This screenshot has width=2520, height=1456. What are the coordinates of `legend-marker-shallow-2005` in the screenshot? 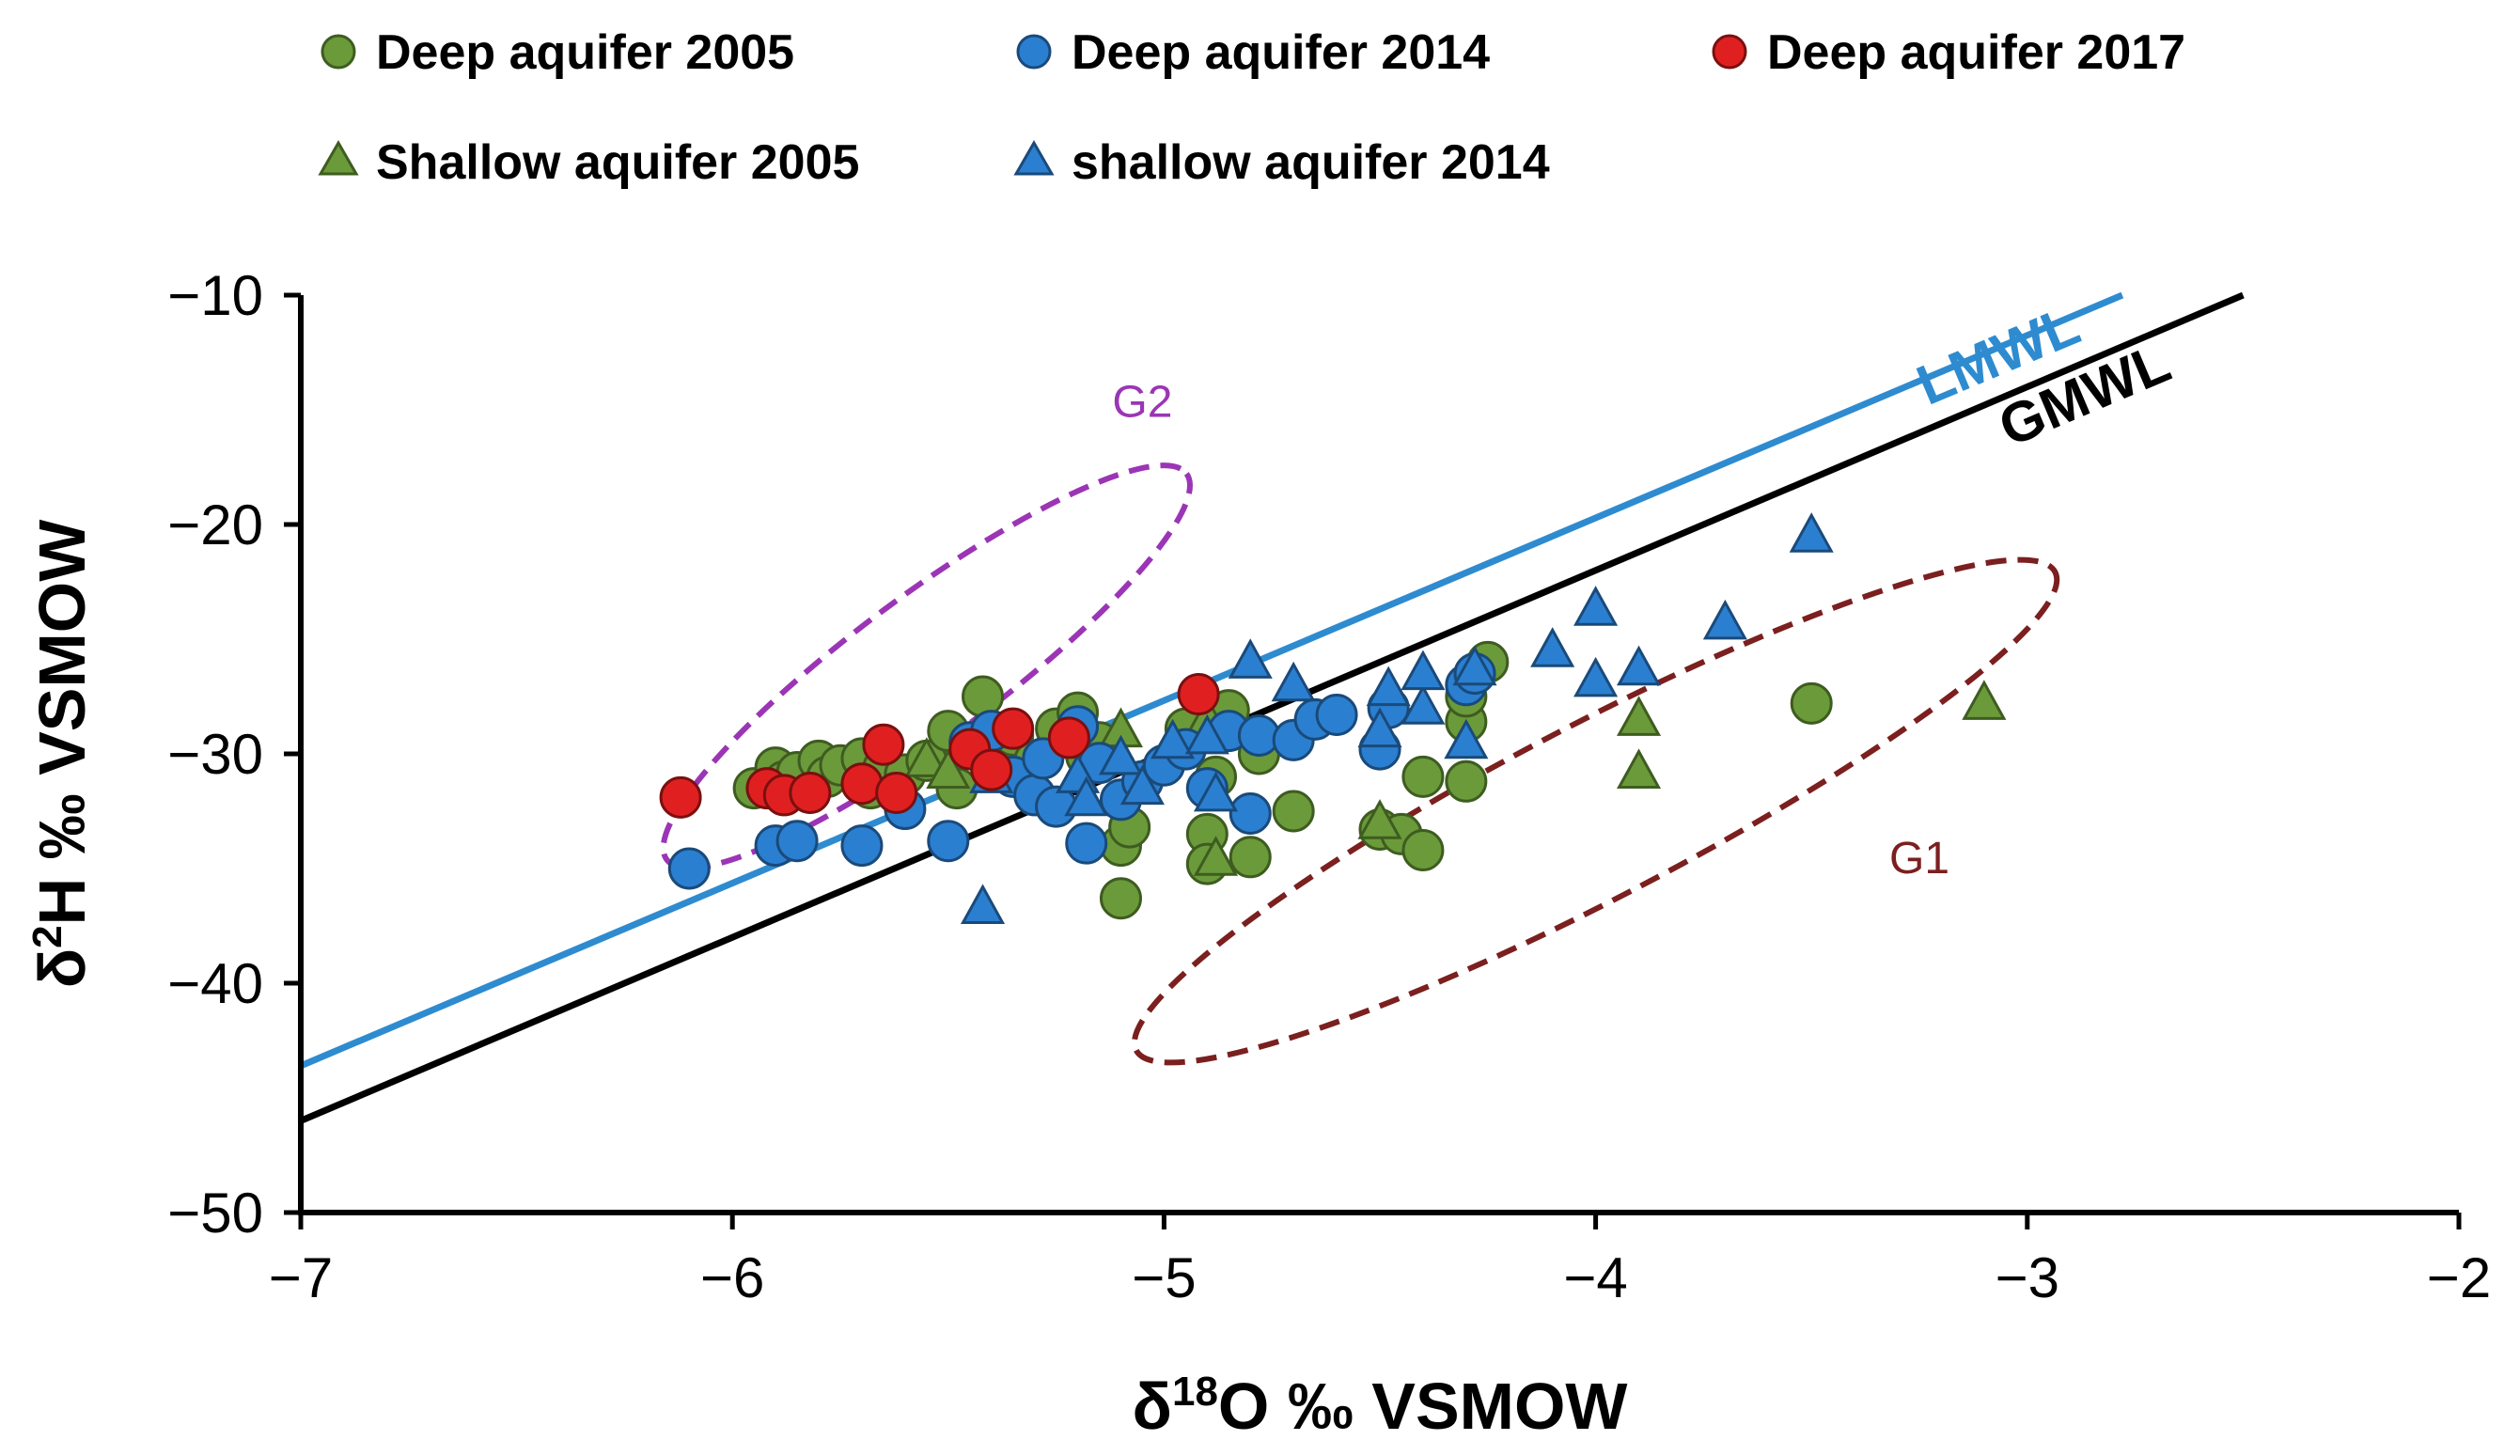 It's located at (338, 157).